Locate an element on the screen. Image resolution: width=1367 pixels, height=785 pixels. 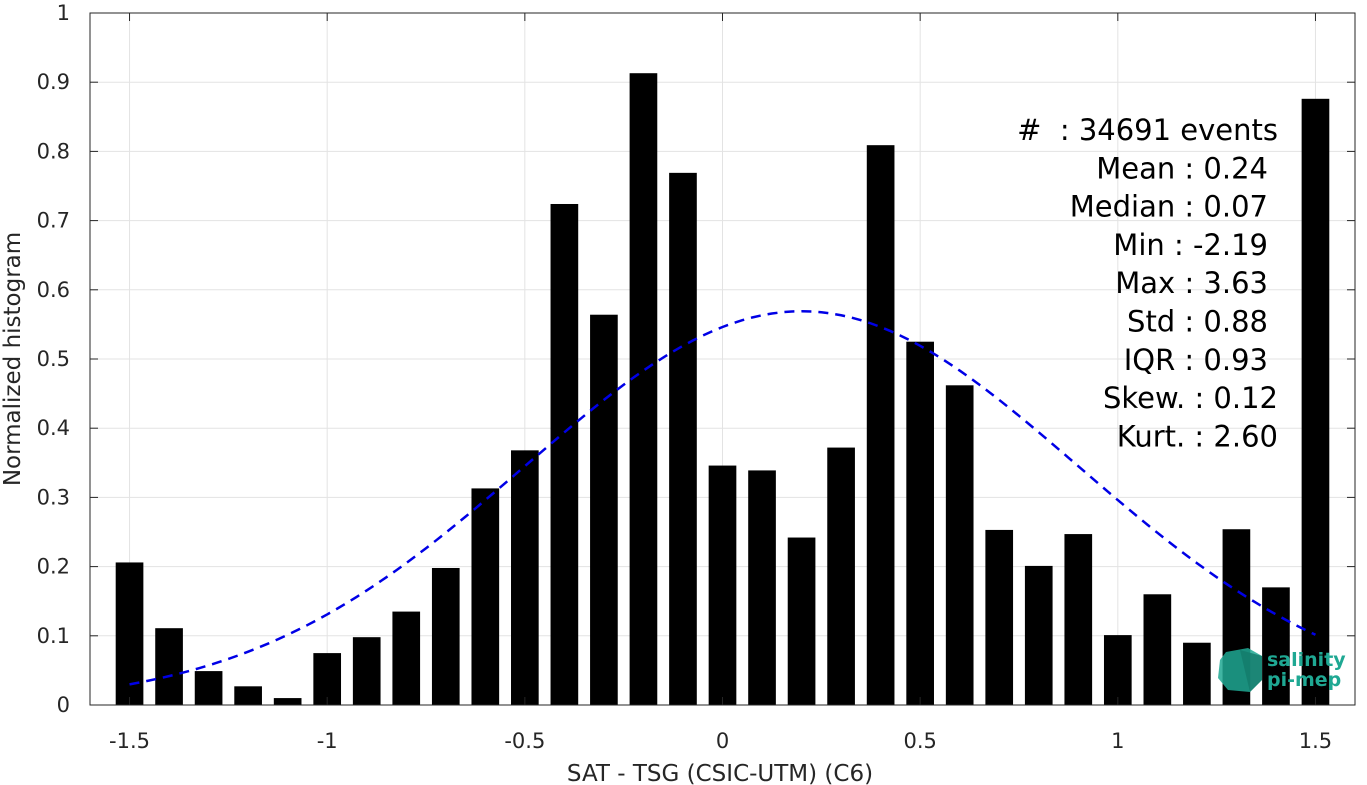
y-tick-label: 1 is located at coordinates (63, 13).